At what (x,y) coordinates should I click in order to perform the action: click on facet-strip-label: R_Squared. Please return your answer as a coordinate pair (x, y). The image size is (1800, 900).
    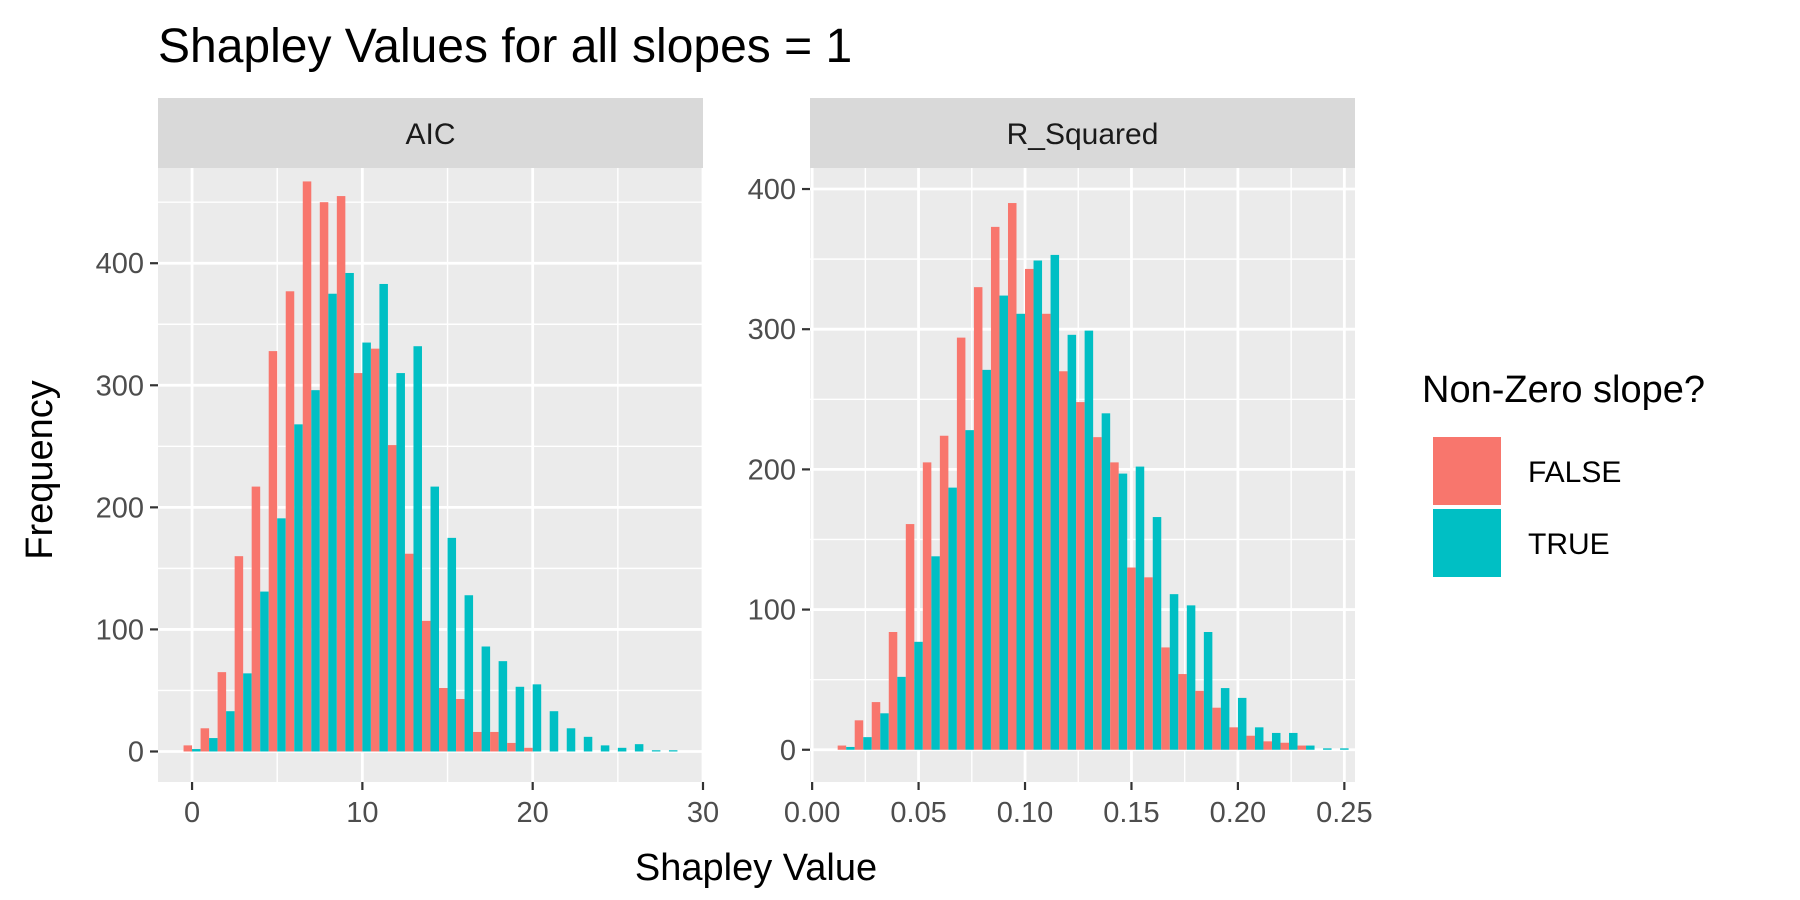
    Looking at the image, I should click on (1083, 134).